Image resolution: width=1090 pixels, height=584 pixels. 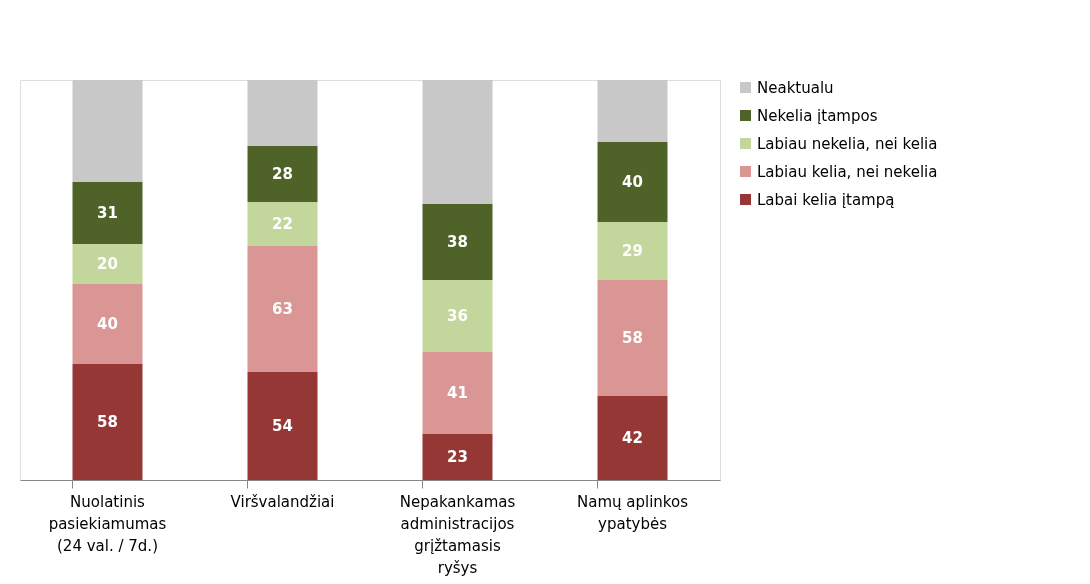 I want to click on data-label: 41, so click(x=457, y=393).